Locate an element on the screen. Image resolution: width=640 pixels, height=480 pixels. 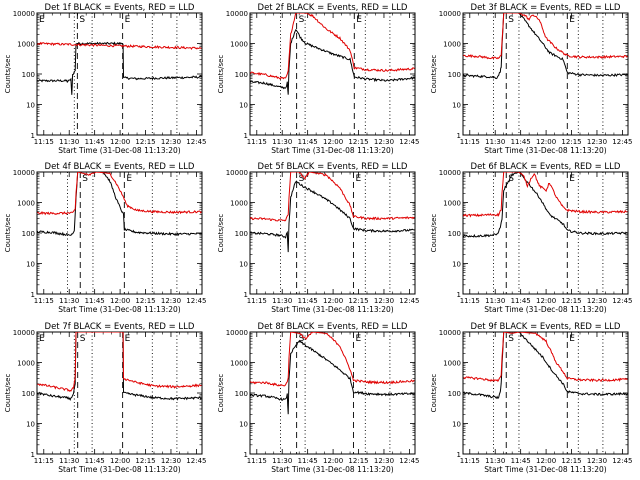
panel-title: Det 1f BLACK = Events, RED = LLD is located at coordinates (120, 8).